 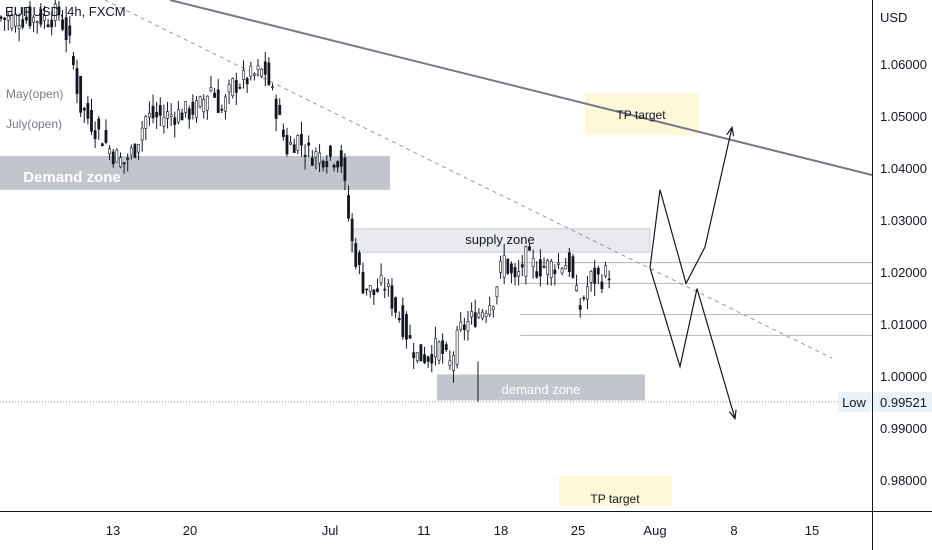 I want to click on bearish-arrowhead, so click(x=732, y=415).